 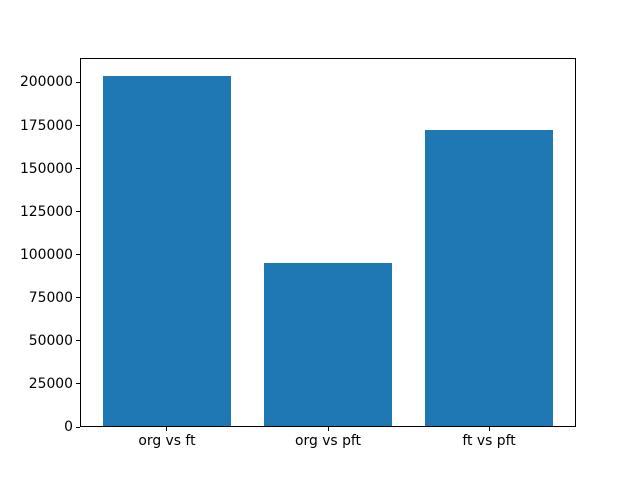 What do you see at coordinates (46, 211) in the screenshot?
I see `y-tick-label: 125000` at bounding box center [46, 211].